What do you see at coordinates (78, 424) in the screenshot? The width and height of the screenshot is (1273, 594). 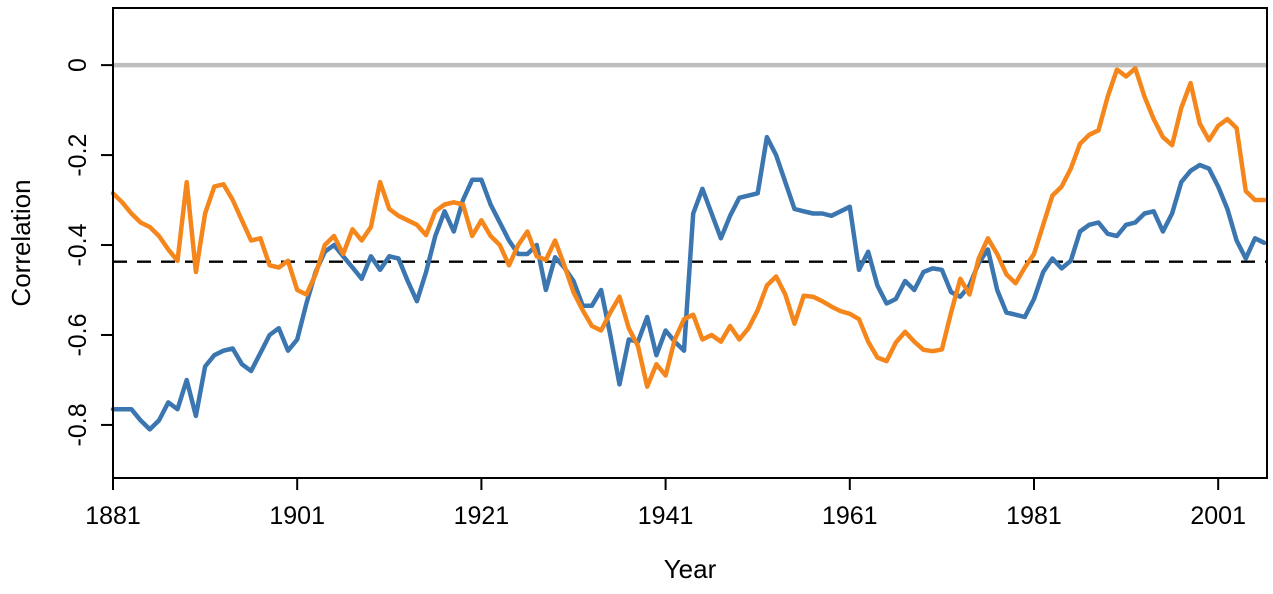 I see `y-tick-label: -0.8` at bounding box center [78, 424].